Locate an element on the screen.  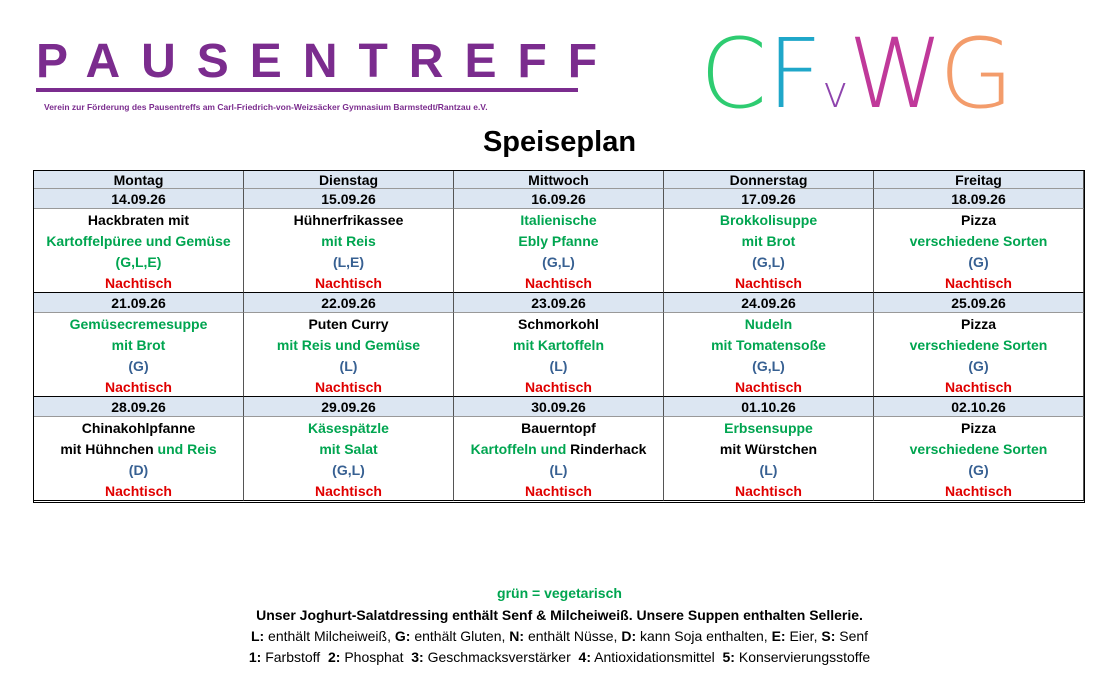
meal-text: Brokkolisuppe is located at coordinates (768, 220).